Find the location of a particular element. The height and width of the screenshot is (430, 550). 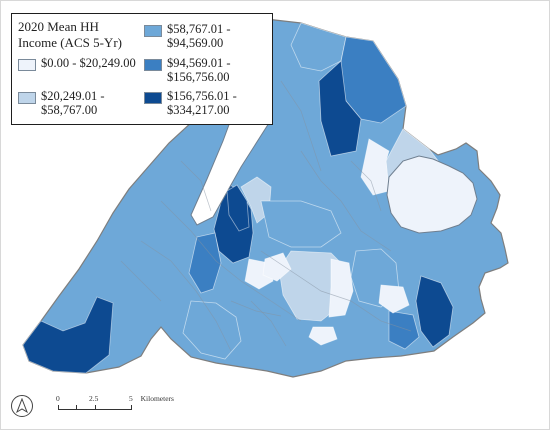

scale-tick-label: 0 is located at coordinates (58, 398).